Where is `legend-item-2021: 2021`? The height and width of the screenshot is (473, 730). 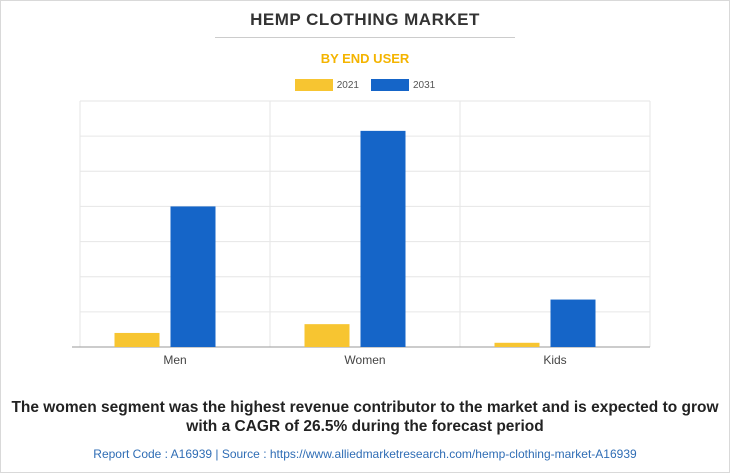 legend-item-2021: 2021 is located at coordinates (326, 85).